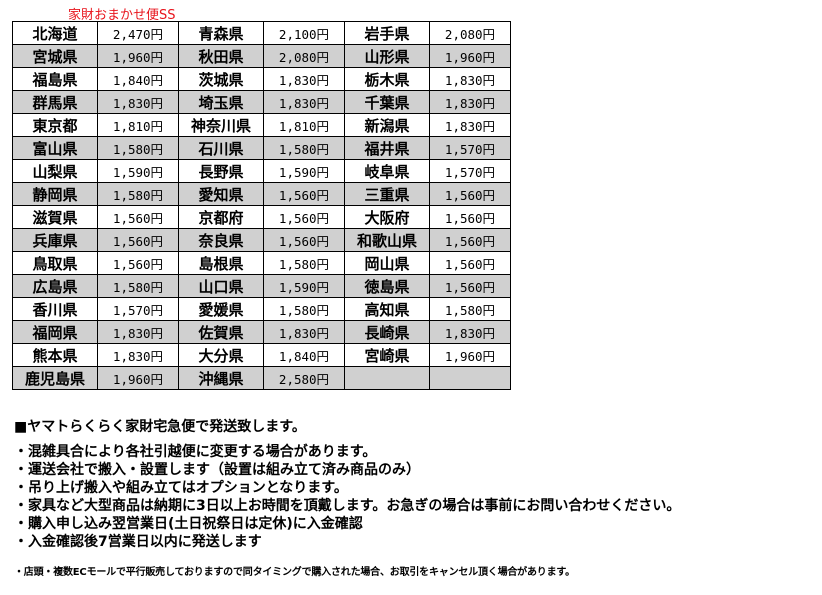  Describe the element at coordinates (304, 378) in the screenshot. I see `price-cell: 2,580円` at that location.